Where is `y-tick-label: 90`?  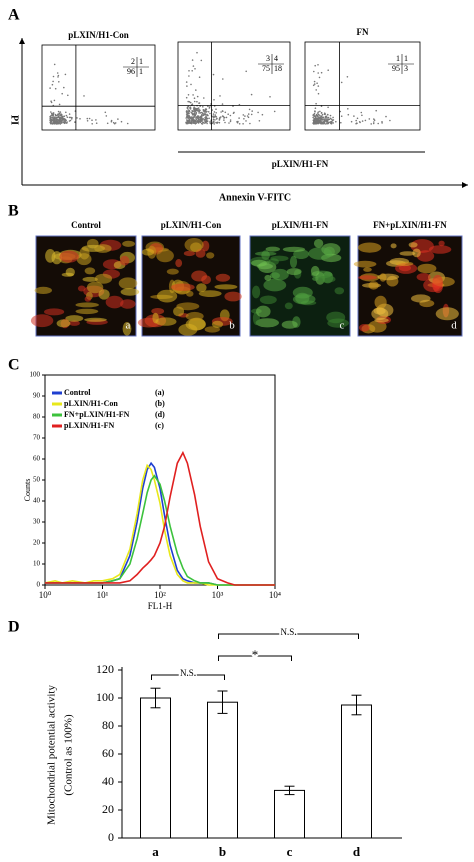 y-tick-label: 90 is located at coordinates (37, 396).